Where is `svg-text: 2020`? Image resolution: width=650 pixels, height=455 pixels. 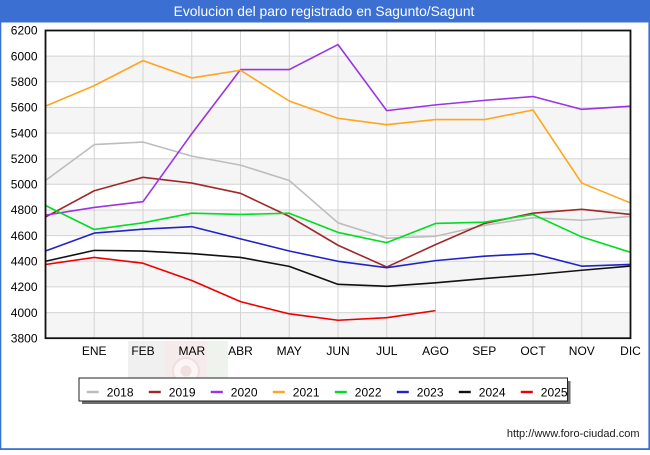 svg-text: 2020 is located at coordinates (244, 392).